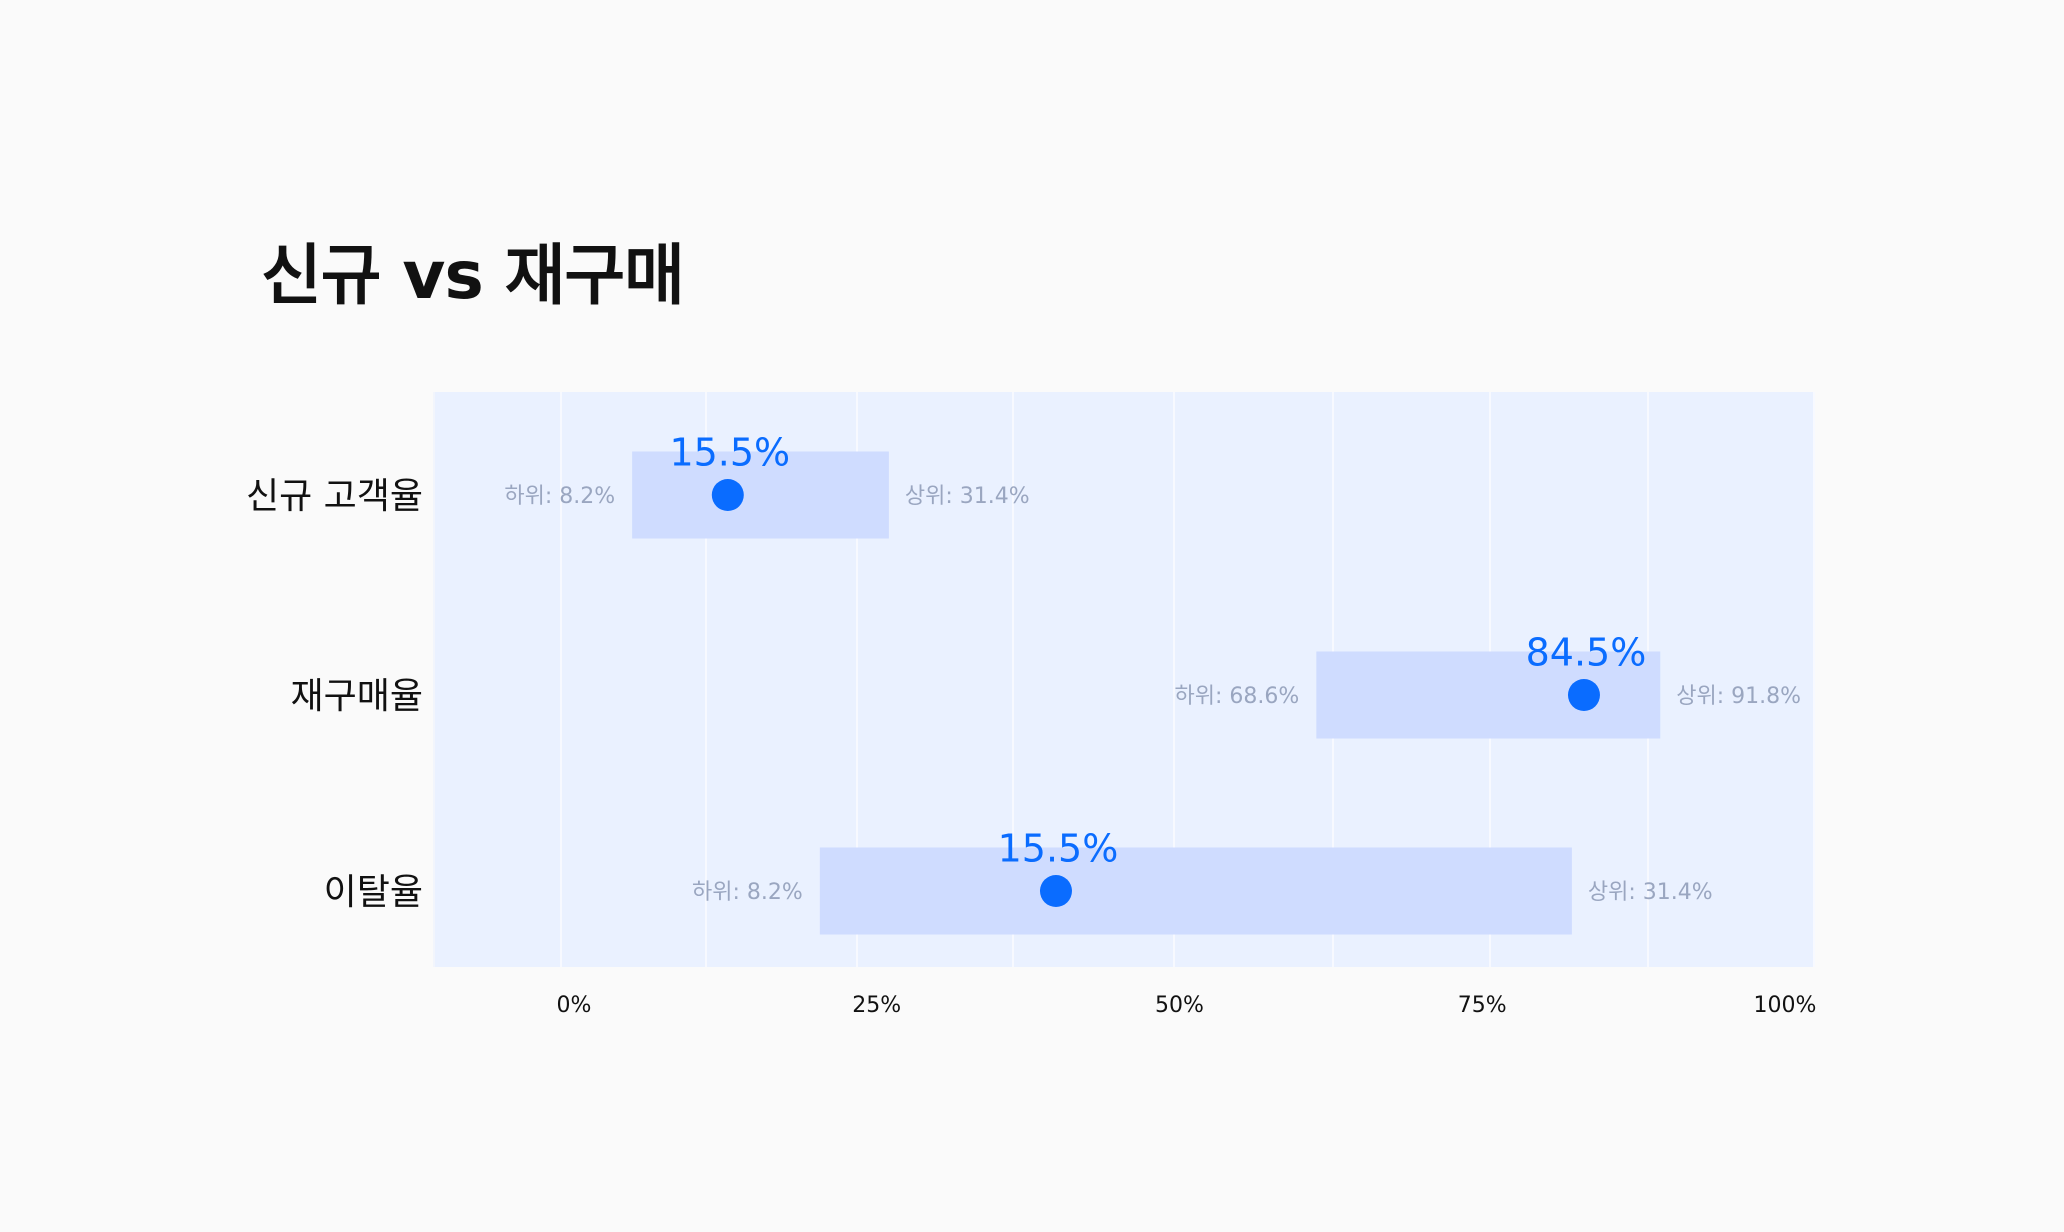  Describe the element at coordinates (1237, 696) in the screenshot. I see `low-label: 하위: 68.6%` at that location.